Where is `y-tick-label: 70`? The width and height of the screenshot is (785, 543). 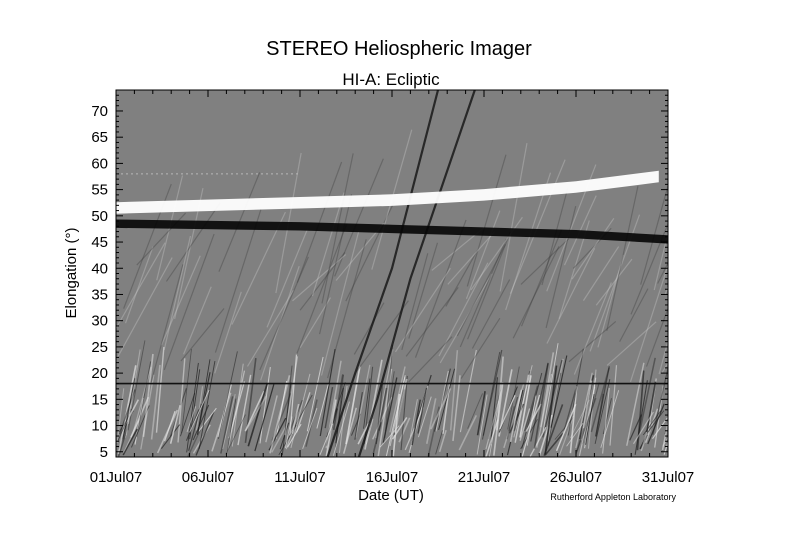 y-tick-label: 70 is located at coordinates (99, 111).